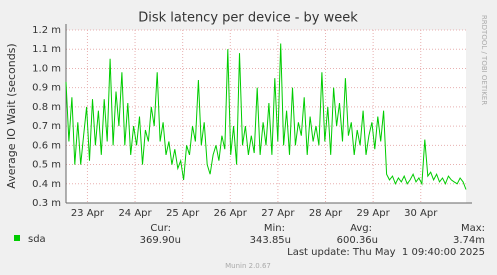 The width and height of the screenshot is (497, 275). Describe the element at coordinates (183, 213) in the screenshot. I see `x-tick-label: 25 Apr` at that location.